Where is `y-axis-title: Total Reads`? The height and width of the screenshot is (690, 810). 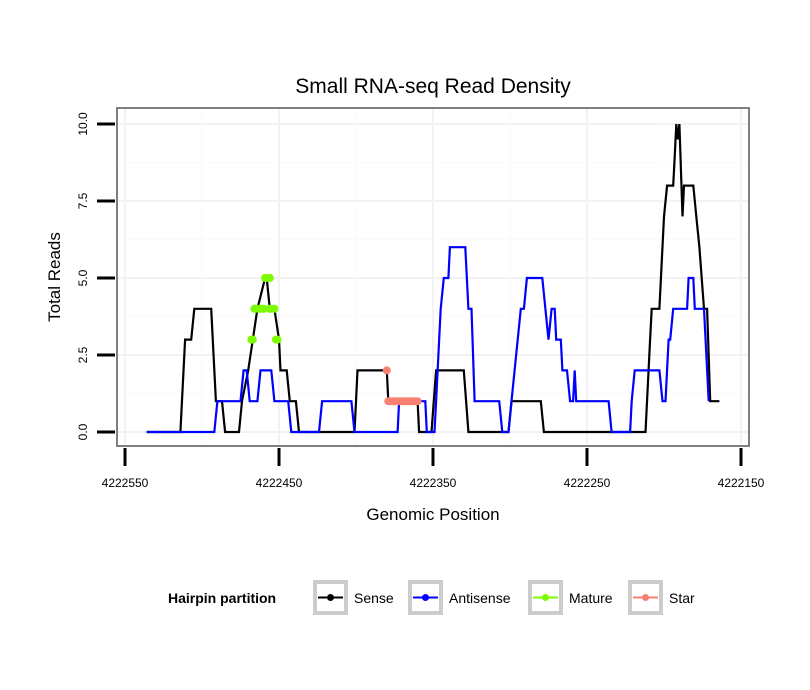 y-axis-title: Total Reads is located at coordinates (54, 277).